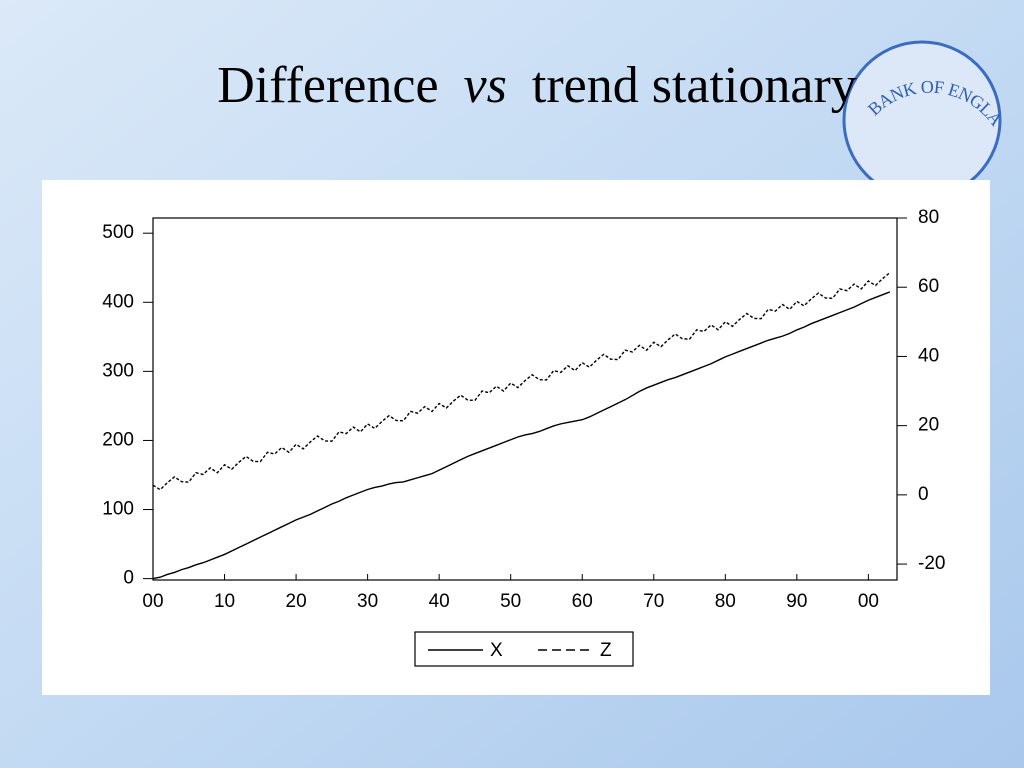 The height and width of the screenshot is (773, 1024). What do you see at coordinates (796, 601) in the screenshot?
I see `x-tick-label: 90` at bounding box center [796, 601].